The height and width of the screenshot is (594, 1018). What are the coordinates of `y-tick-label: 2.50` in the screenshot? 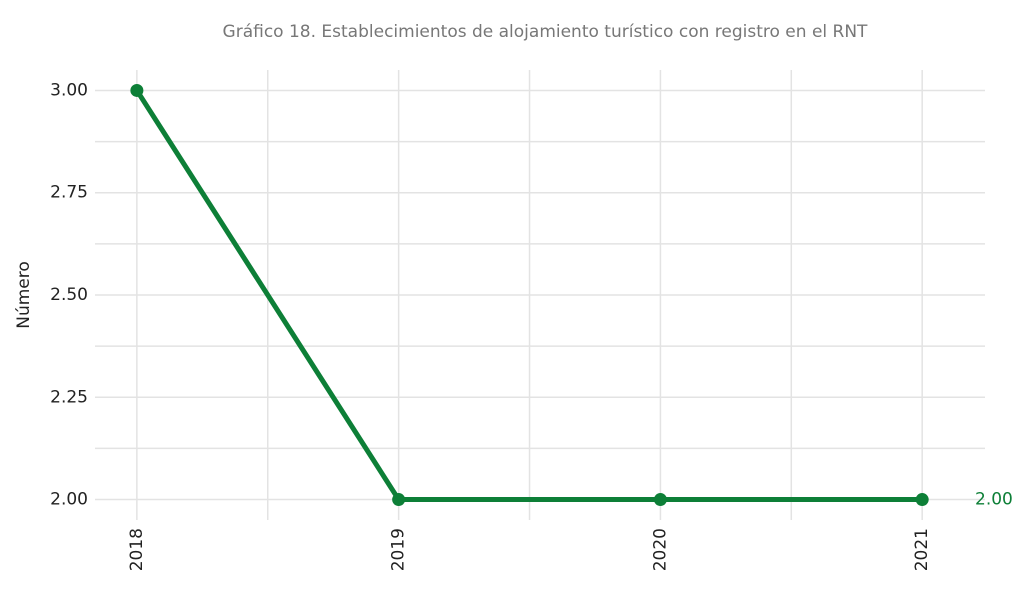 It's located at (69, 295).